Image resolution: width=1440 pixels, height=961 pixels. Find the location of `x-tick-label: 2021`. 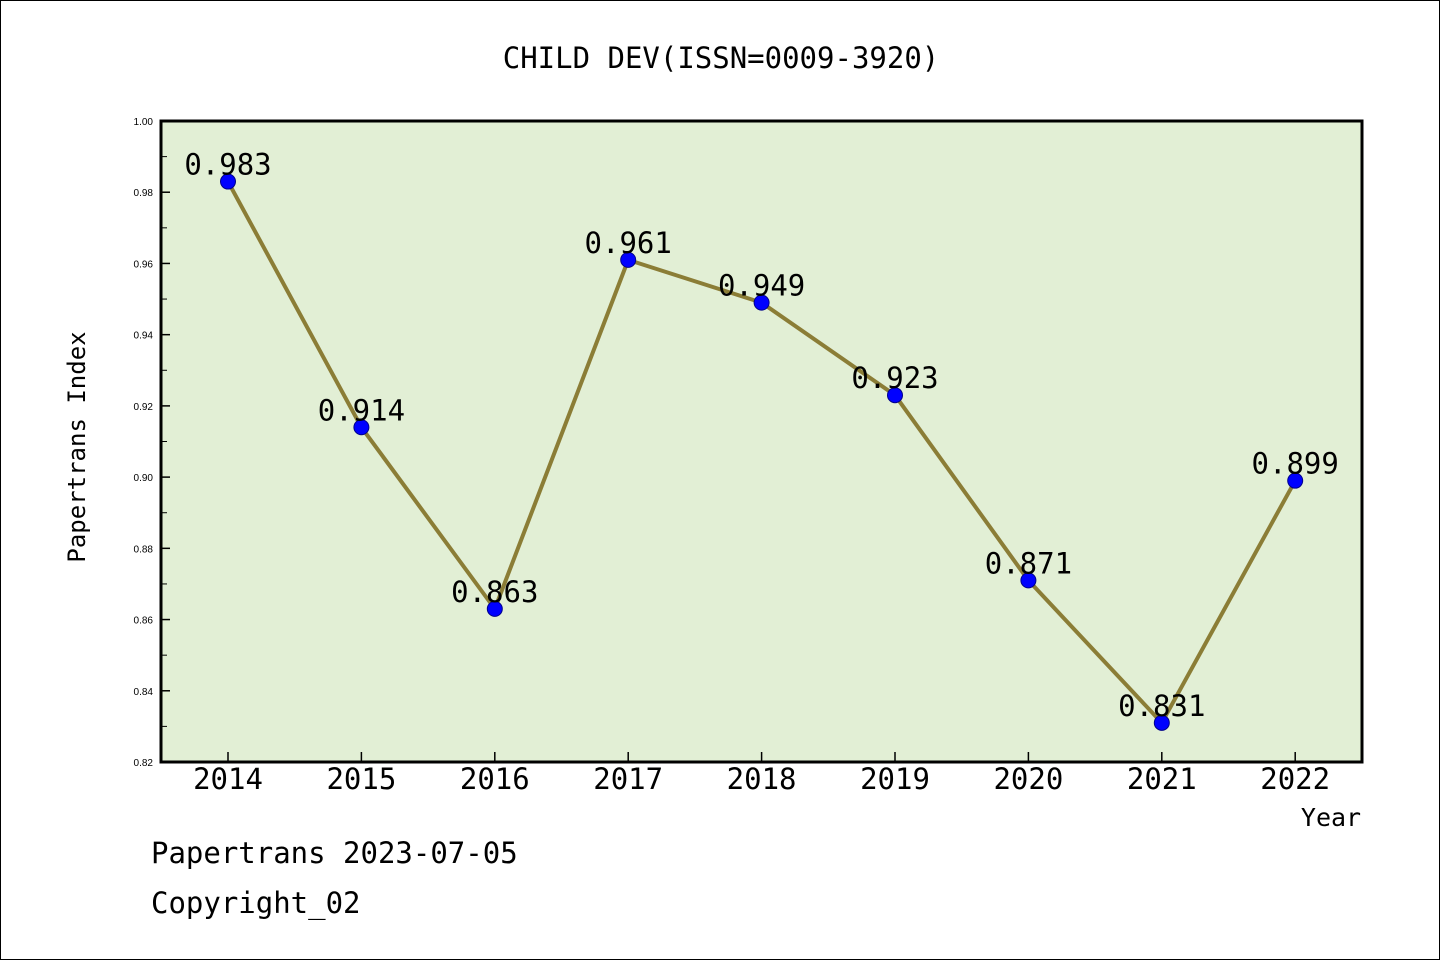

x-tick-label: 2021 is located at coordinates (1162, 779).